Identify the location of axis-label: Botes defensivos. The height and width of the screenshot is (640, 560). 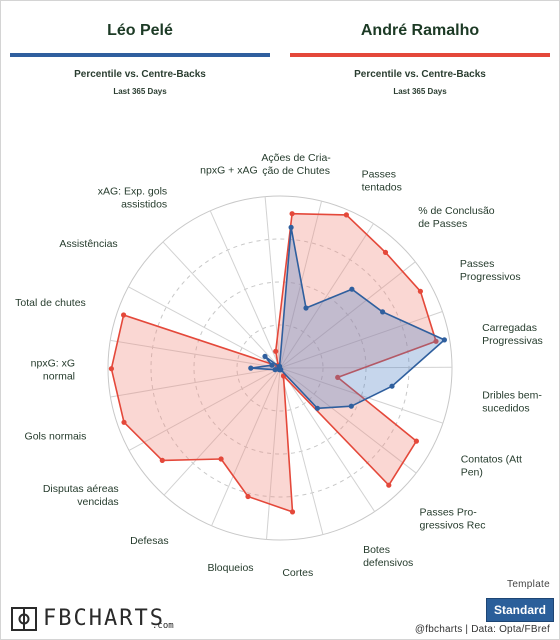
(388, 556).